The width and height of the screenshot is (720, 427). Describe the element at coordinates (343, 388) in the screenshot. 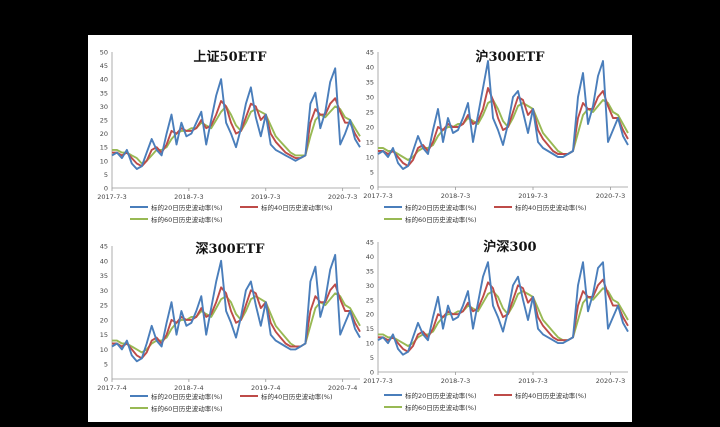

I see `x-tick-label: 2020-7-4` at that location.